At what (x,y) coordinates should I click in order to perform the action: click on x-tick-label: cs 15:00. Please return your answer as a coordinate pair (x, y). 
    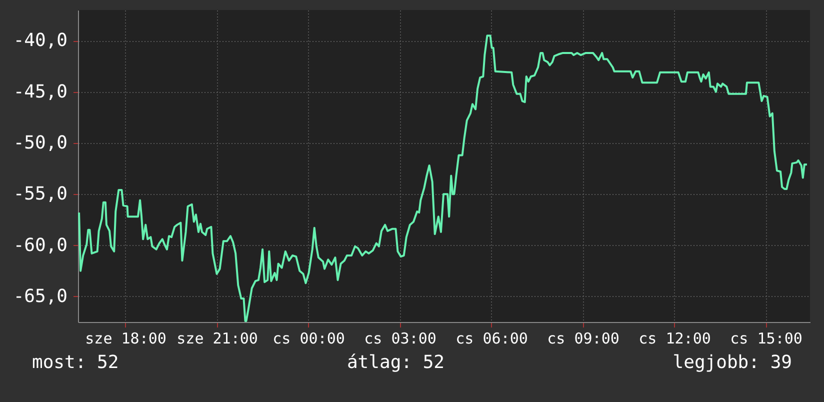
    Looking at the image, I should click on (766, 339).